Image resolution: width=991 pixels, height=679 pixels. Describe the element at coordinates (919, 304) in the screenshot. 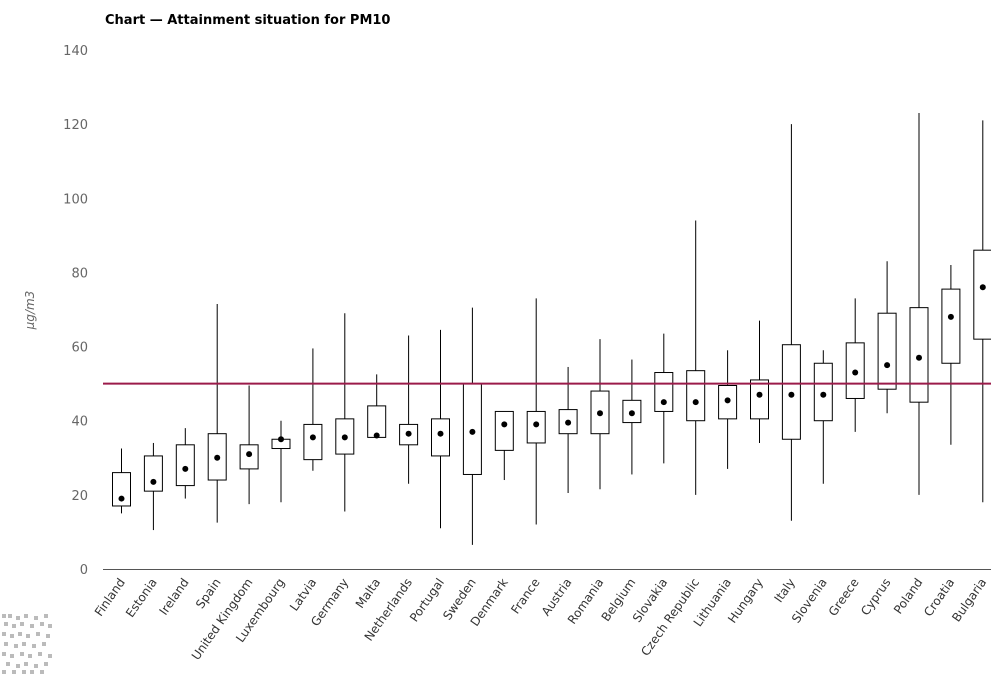

I see `box-poland` at that location.